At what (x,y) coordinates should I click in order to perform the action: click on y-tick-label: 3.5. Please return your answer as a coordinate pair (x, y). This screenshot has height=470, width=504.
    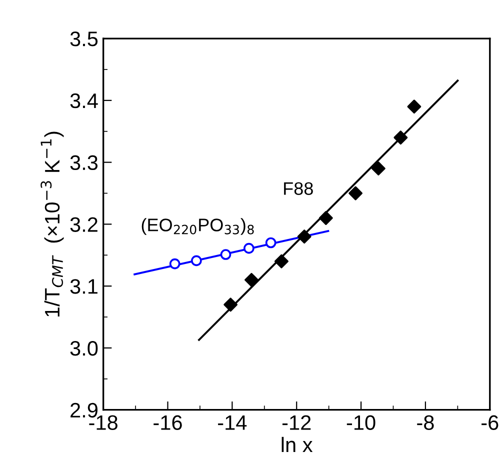
    Looking at the image, I should click on (84, 39).